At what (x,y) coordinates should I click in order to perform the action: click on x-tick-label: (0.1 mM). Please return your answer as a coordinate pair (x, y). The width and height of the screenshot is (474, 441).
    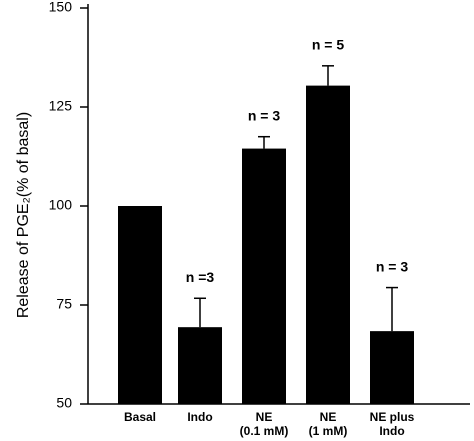
    Looking at the image, I should click on (264, 431).